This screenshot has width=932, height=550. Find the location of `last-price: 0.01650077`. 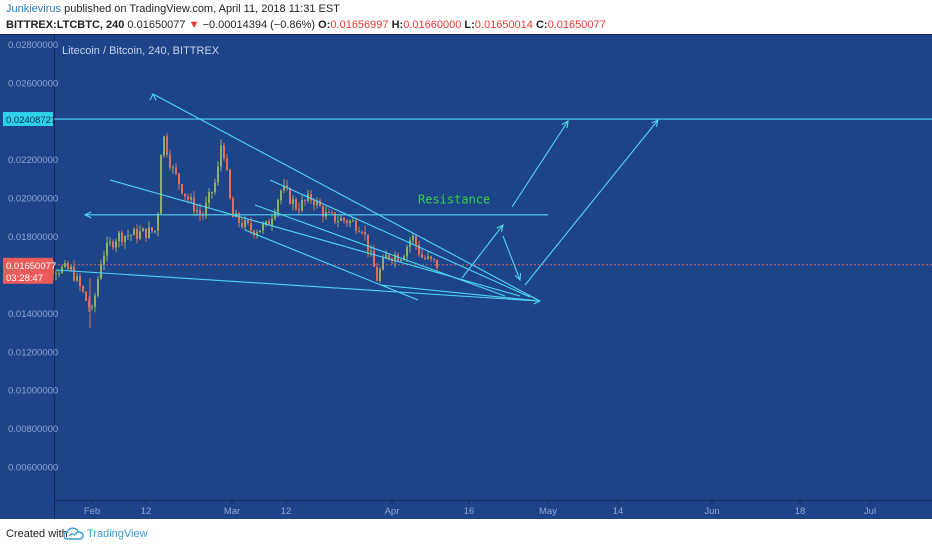

last-price: 0.01650077 is located at coordinates (156, 25).